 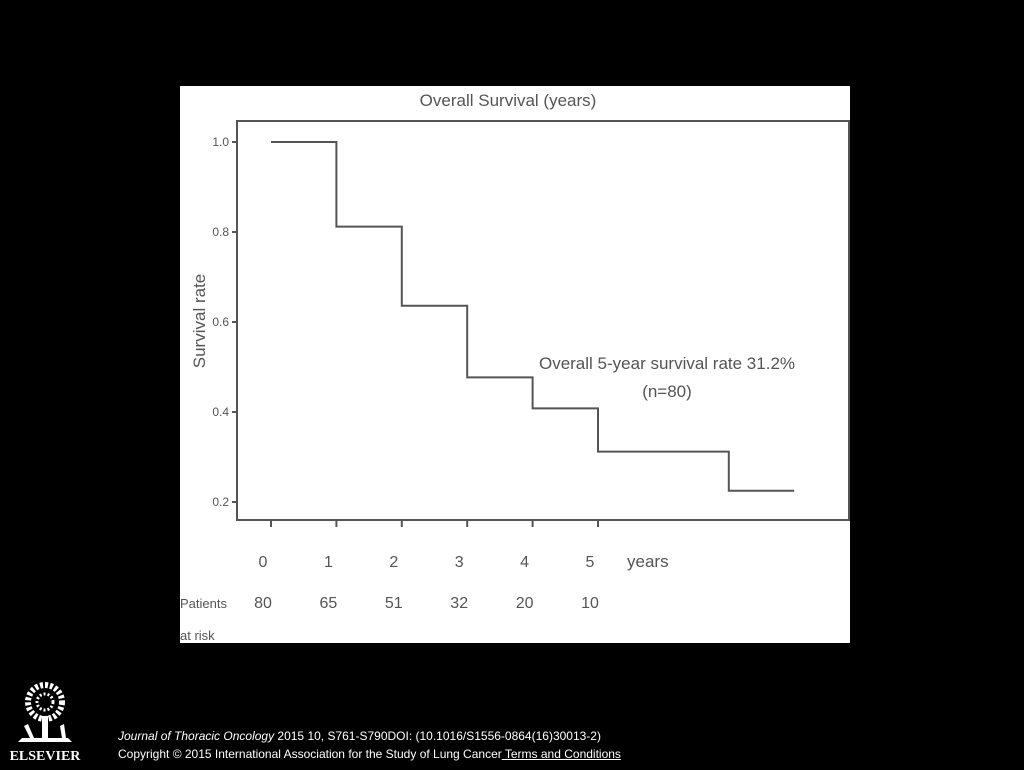 I want to click on terms-link: Terms and Conditions, so click(x=561, y=754).